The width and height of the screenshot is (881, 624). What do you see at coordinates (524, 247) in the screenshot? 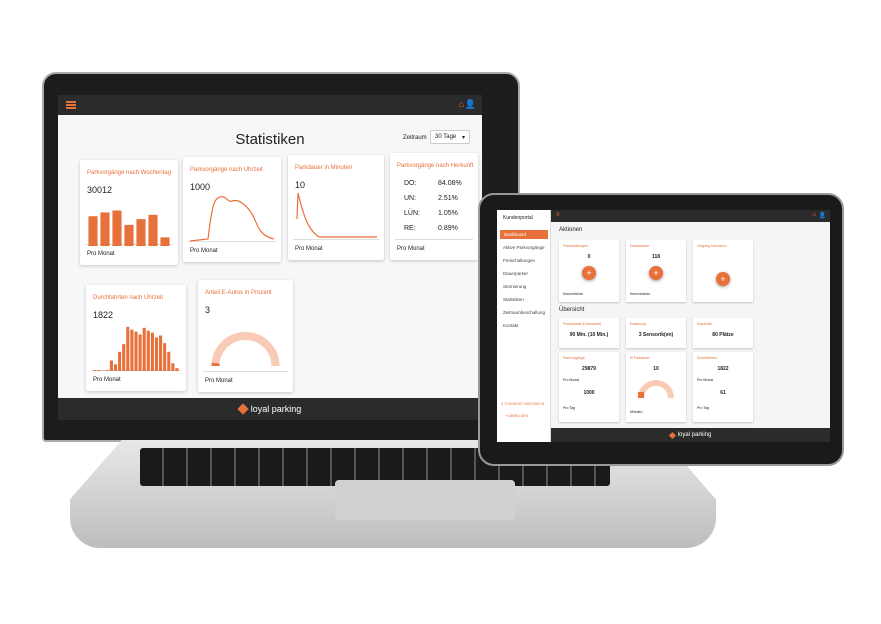
I see `nav-item: Aktive Parkvorgänge` at bounding box center [524, 247].